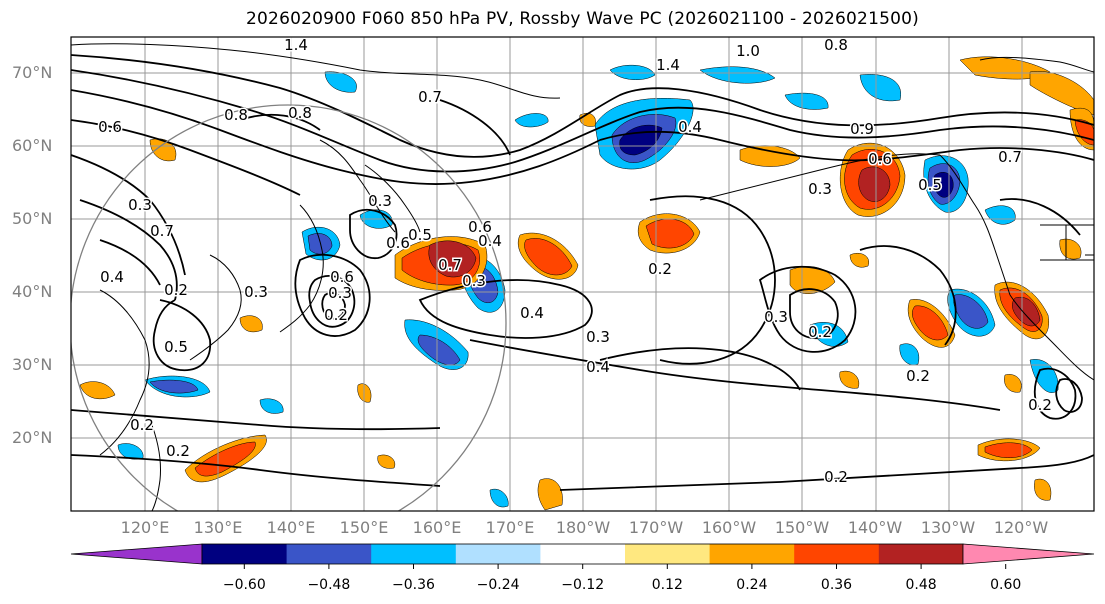 This screenshot has width=1105, height=604. What do you see at coordinates (32, 364) in the screenshot?
I see `latitude-tick-label: 30°N` at bounding box center [32, 364].